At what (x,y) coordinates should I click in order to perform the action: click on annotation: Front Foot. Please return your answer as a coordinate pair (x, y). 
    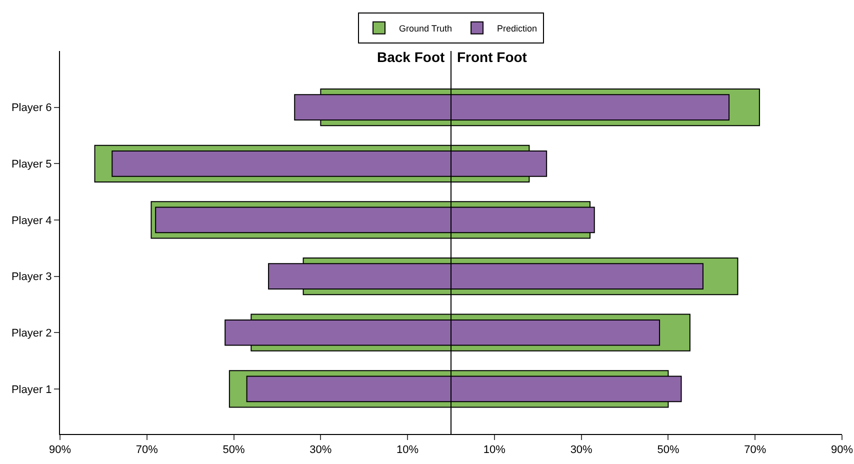
    Looking at the image, I should click on (492, 57).